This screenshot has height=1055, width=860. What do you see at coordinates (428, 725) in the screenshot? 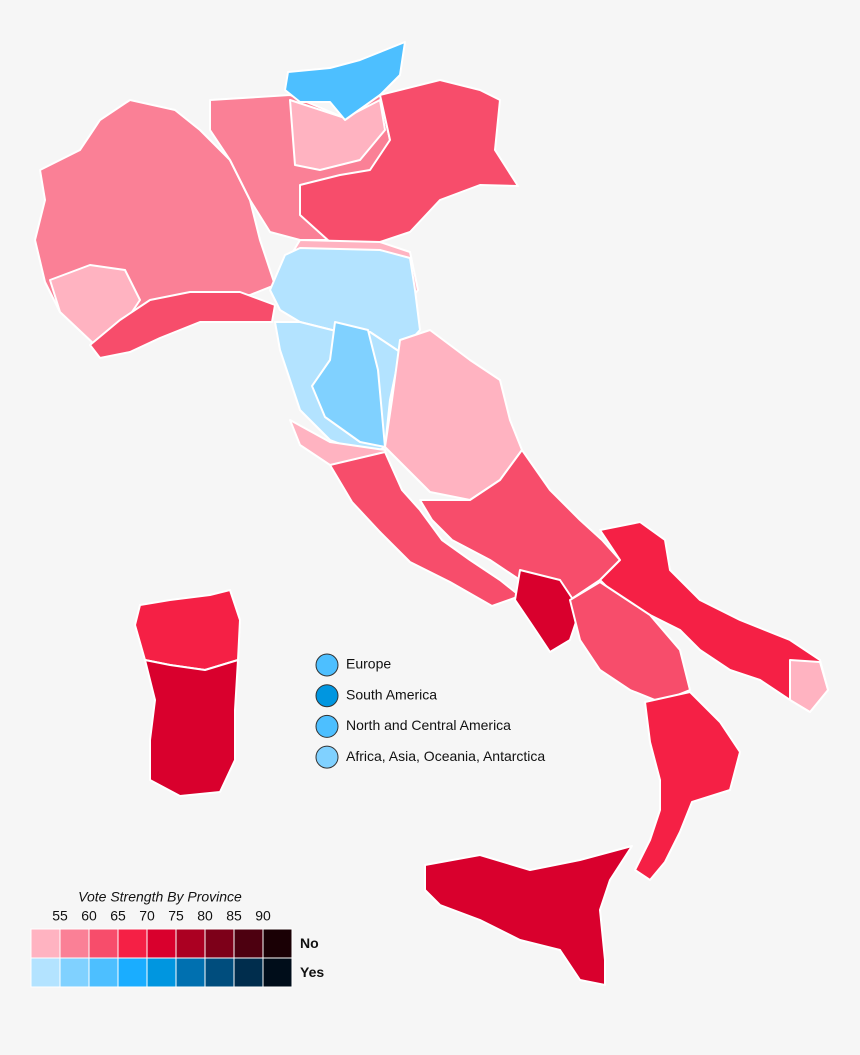
I see `overseas-label: North and Central America` at bounding box center [428, 725].